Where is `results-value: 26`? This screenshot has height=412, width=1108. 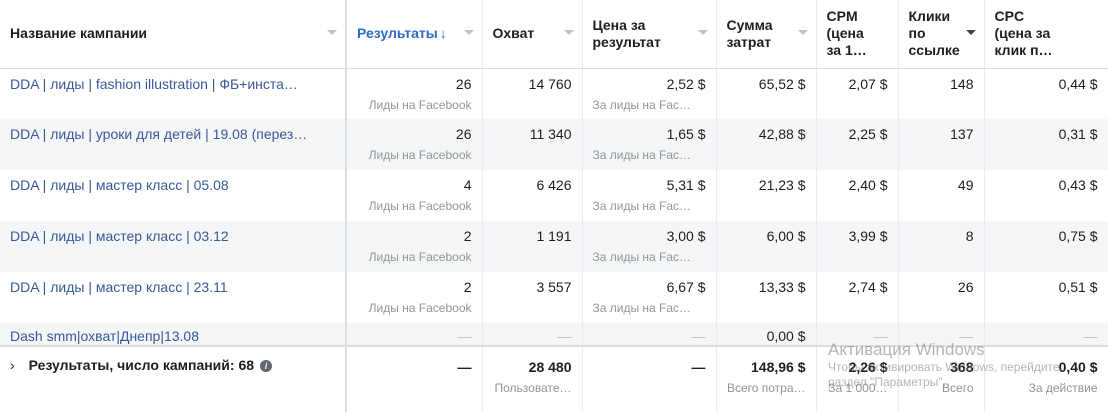 results-value: 26 is located at coordinates (414, 134).